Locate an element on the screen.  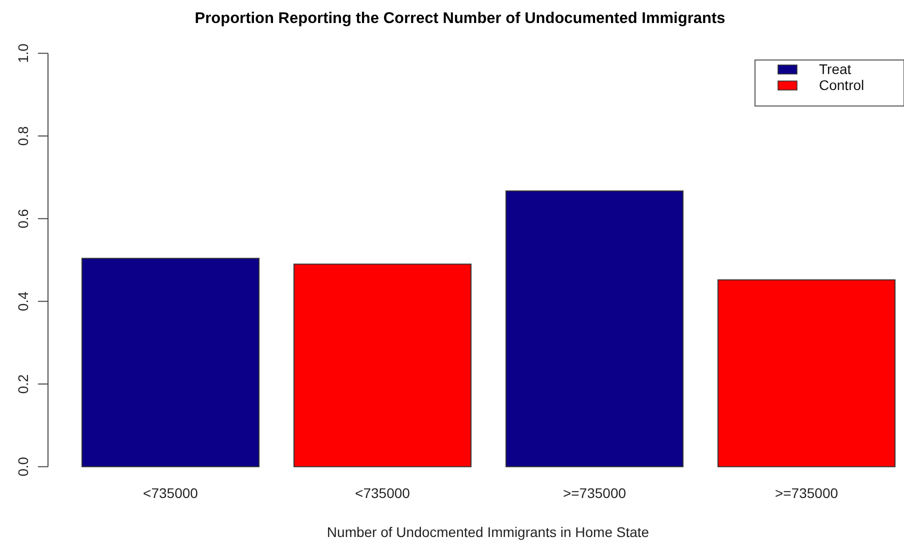
y-tick-label: 0.4 is located at coordinates (23, 301).